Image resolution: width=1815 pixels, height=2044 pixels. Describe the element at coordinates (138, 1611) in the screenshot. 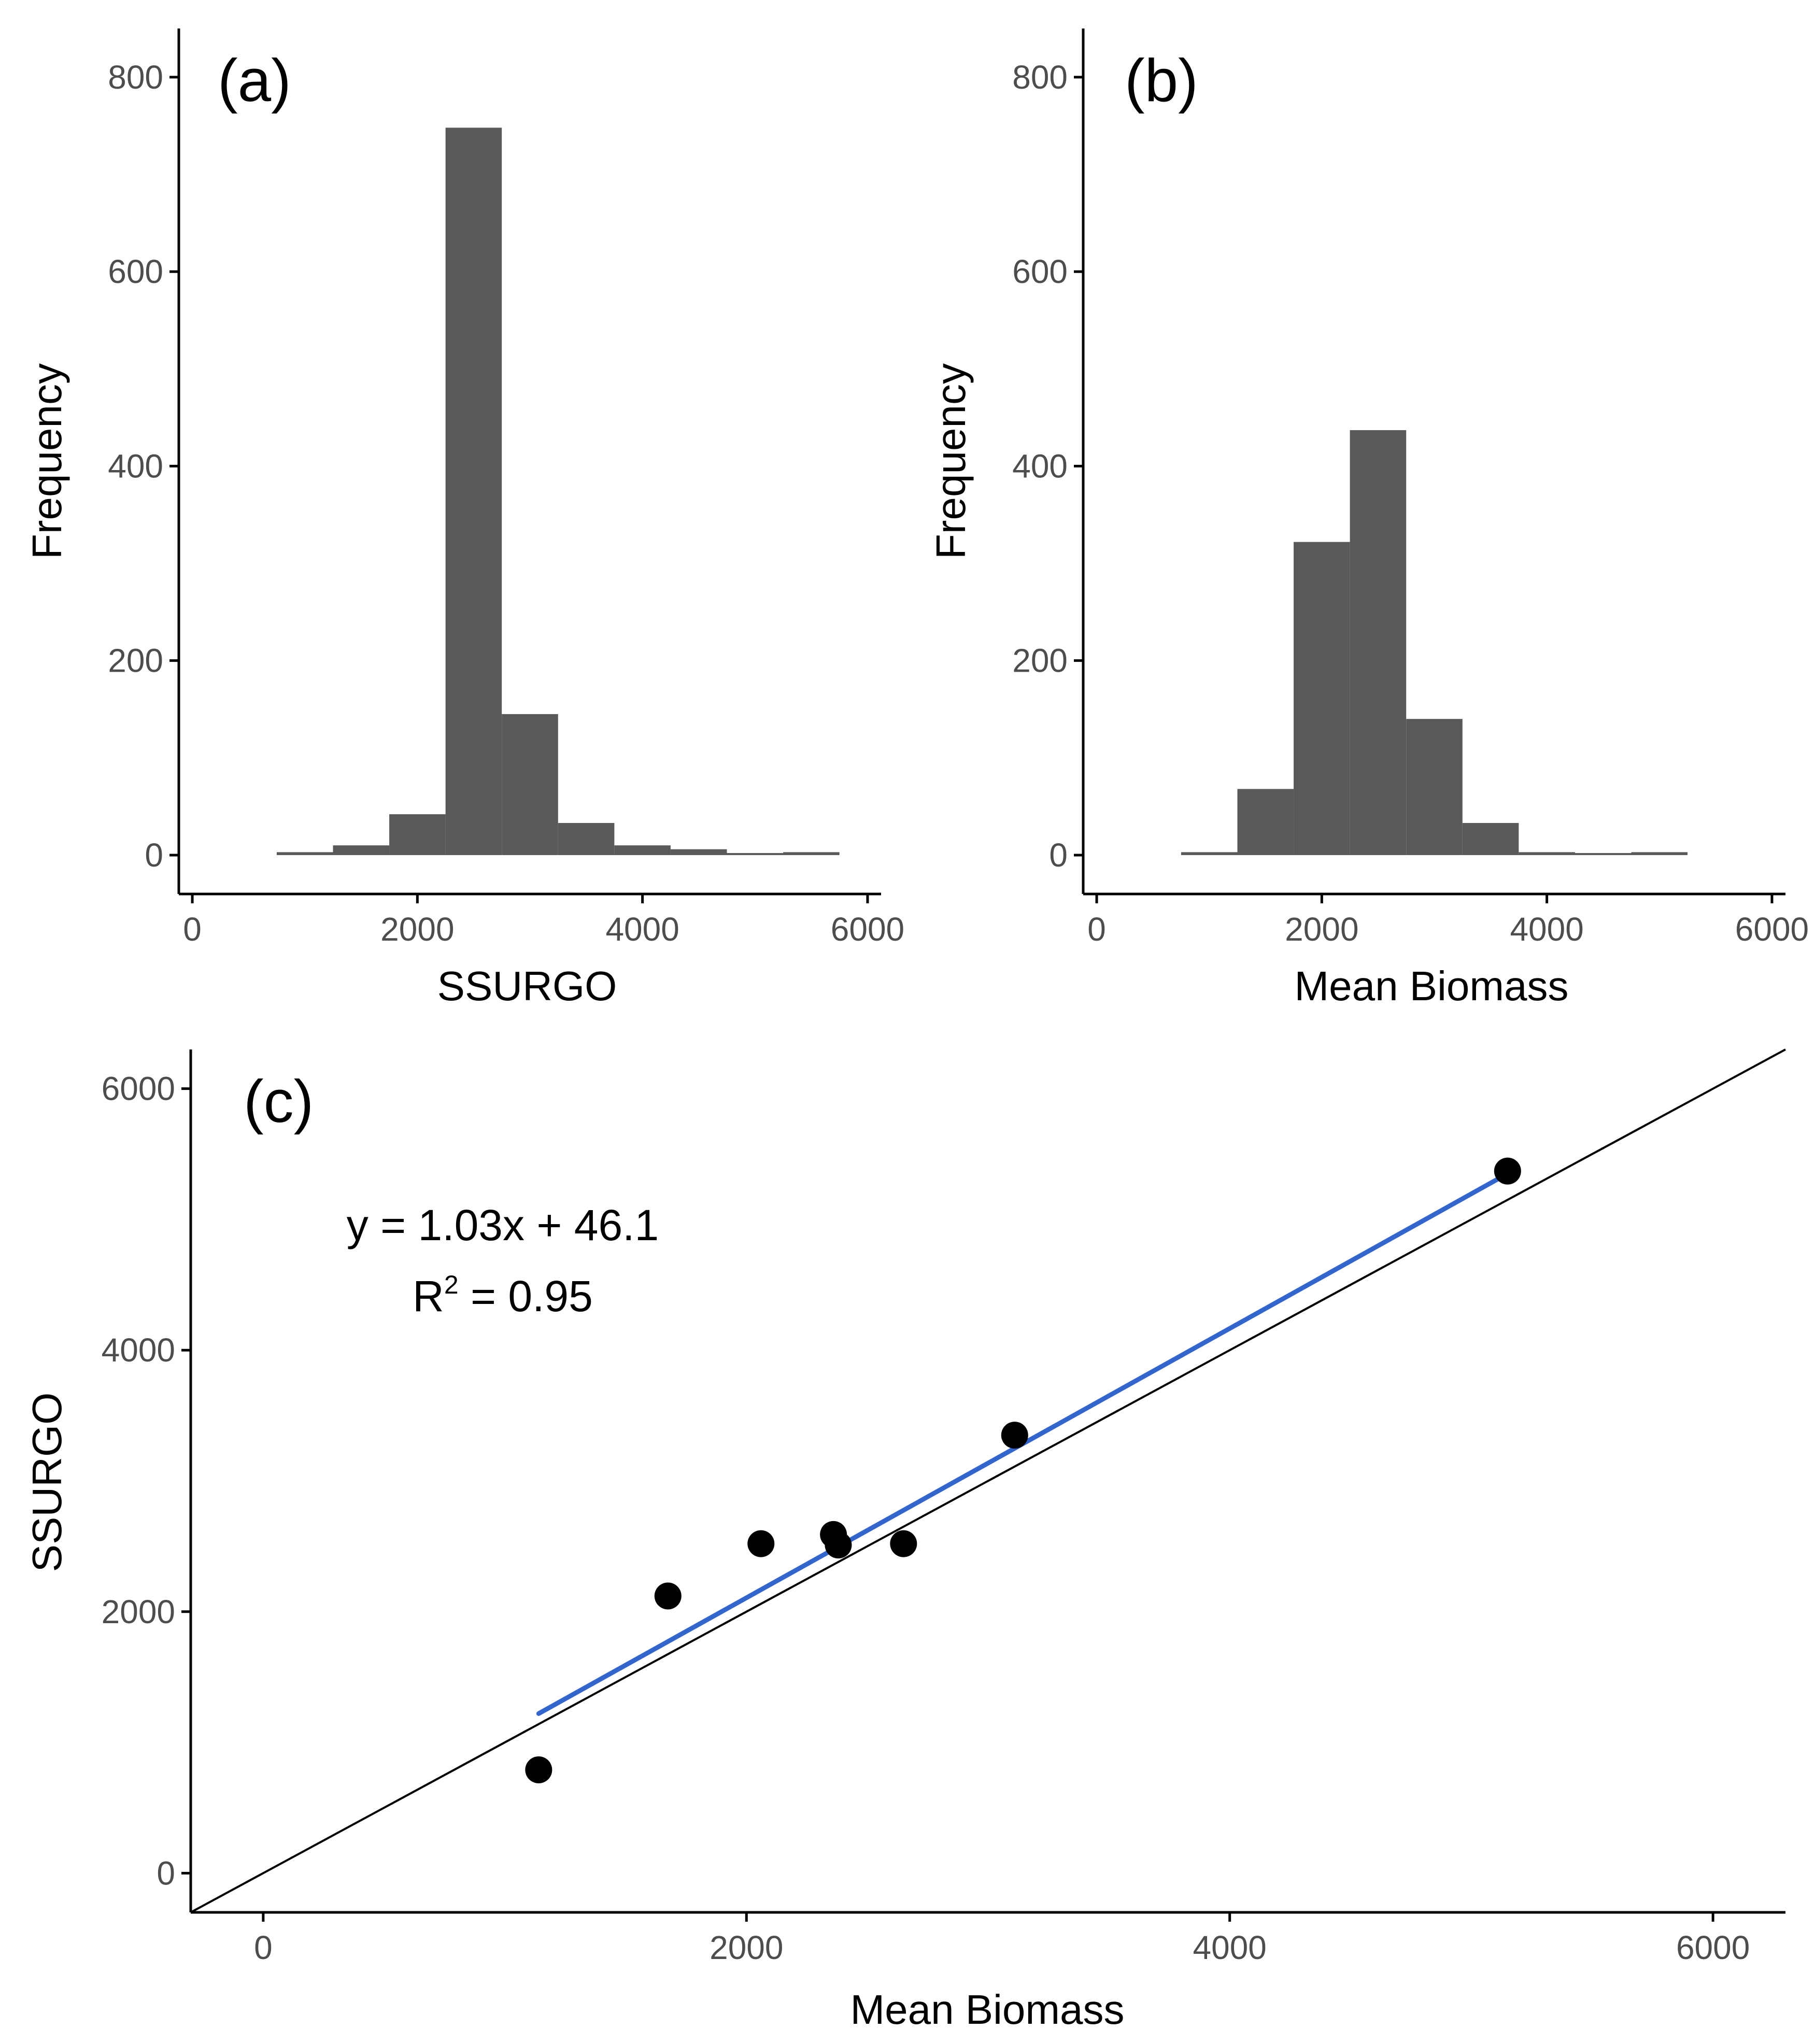

I see `y-tick-label: 2000` at that location.